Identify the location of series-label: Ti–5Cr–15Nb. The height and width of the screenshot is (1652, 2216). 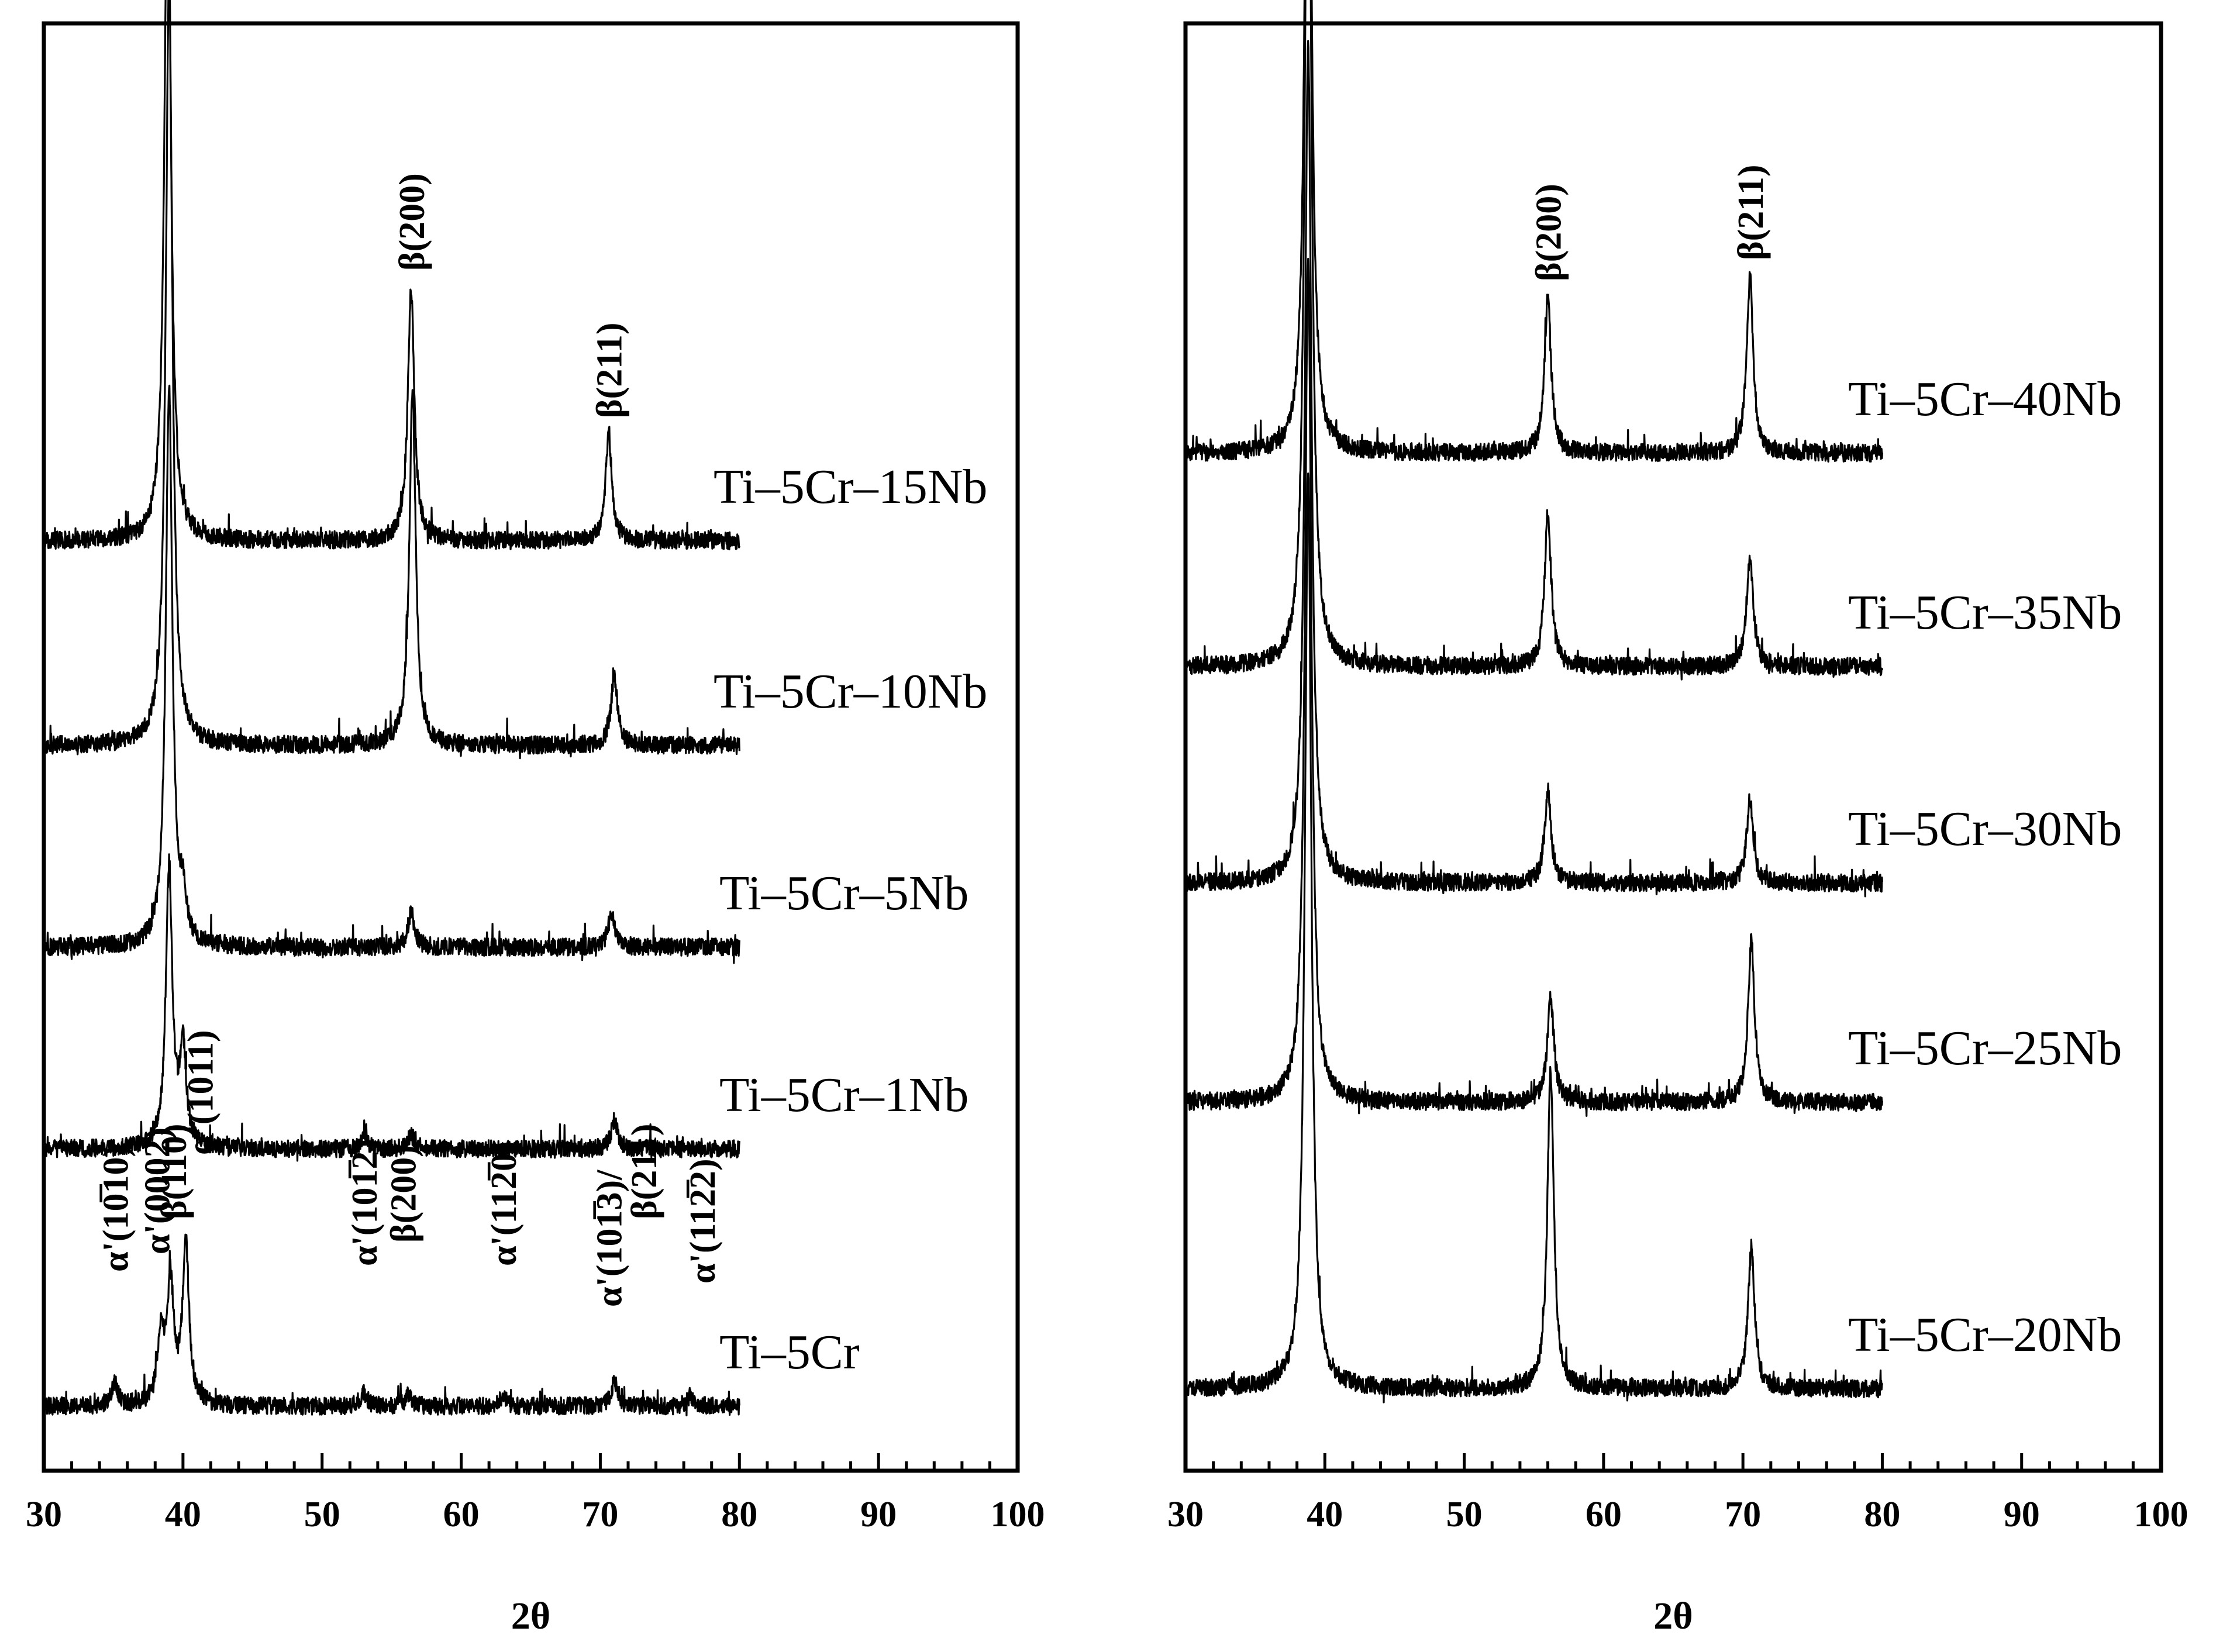
(851, 487).